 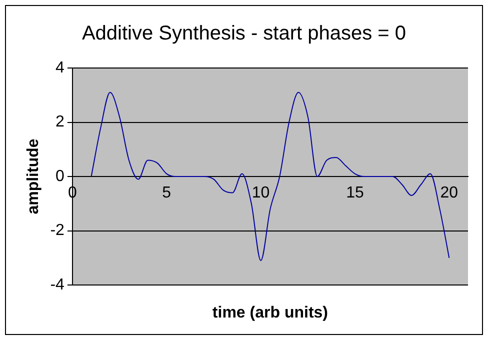 I want to click on y-tick-label: 0, so click(x=60, y=176).